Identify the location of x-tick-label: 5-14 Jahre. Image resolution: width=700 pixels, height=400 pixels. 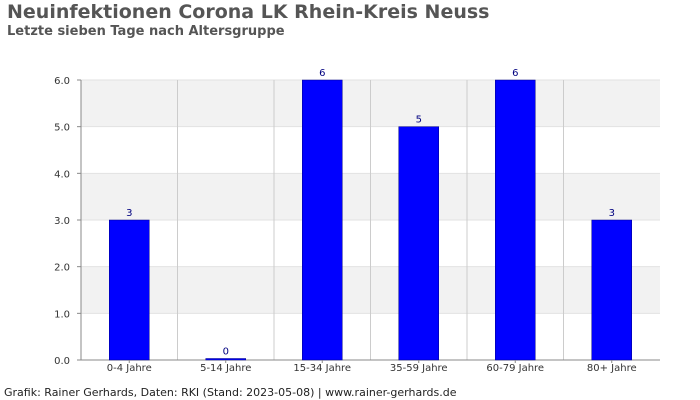
(225, 368).